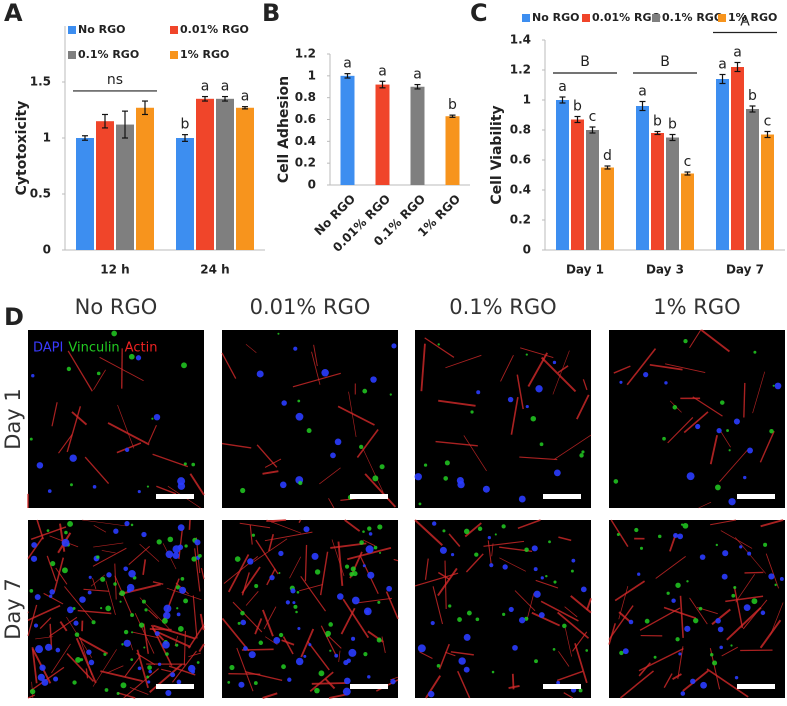 This screenshot has width=787, height=706. Describe the element at coordinates (48, 348) in the screenshot. I see `stain-label: DAPI` at that location.